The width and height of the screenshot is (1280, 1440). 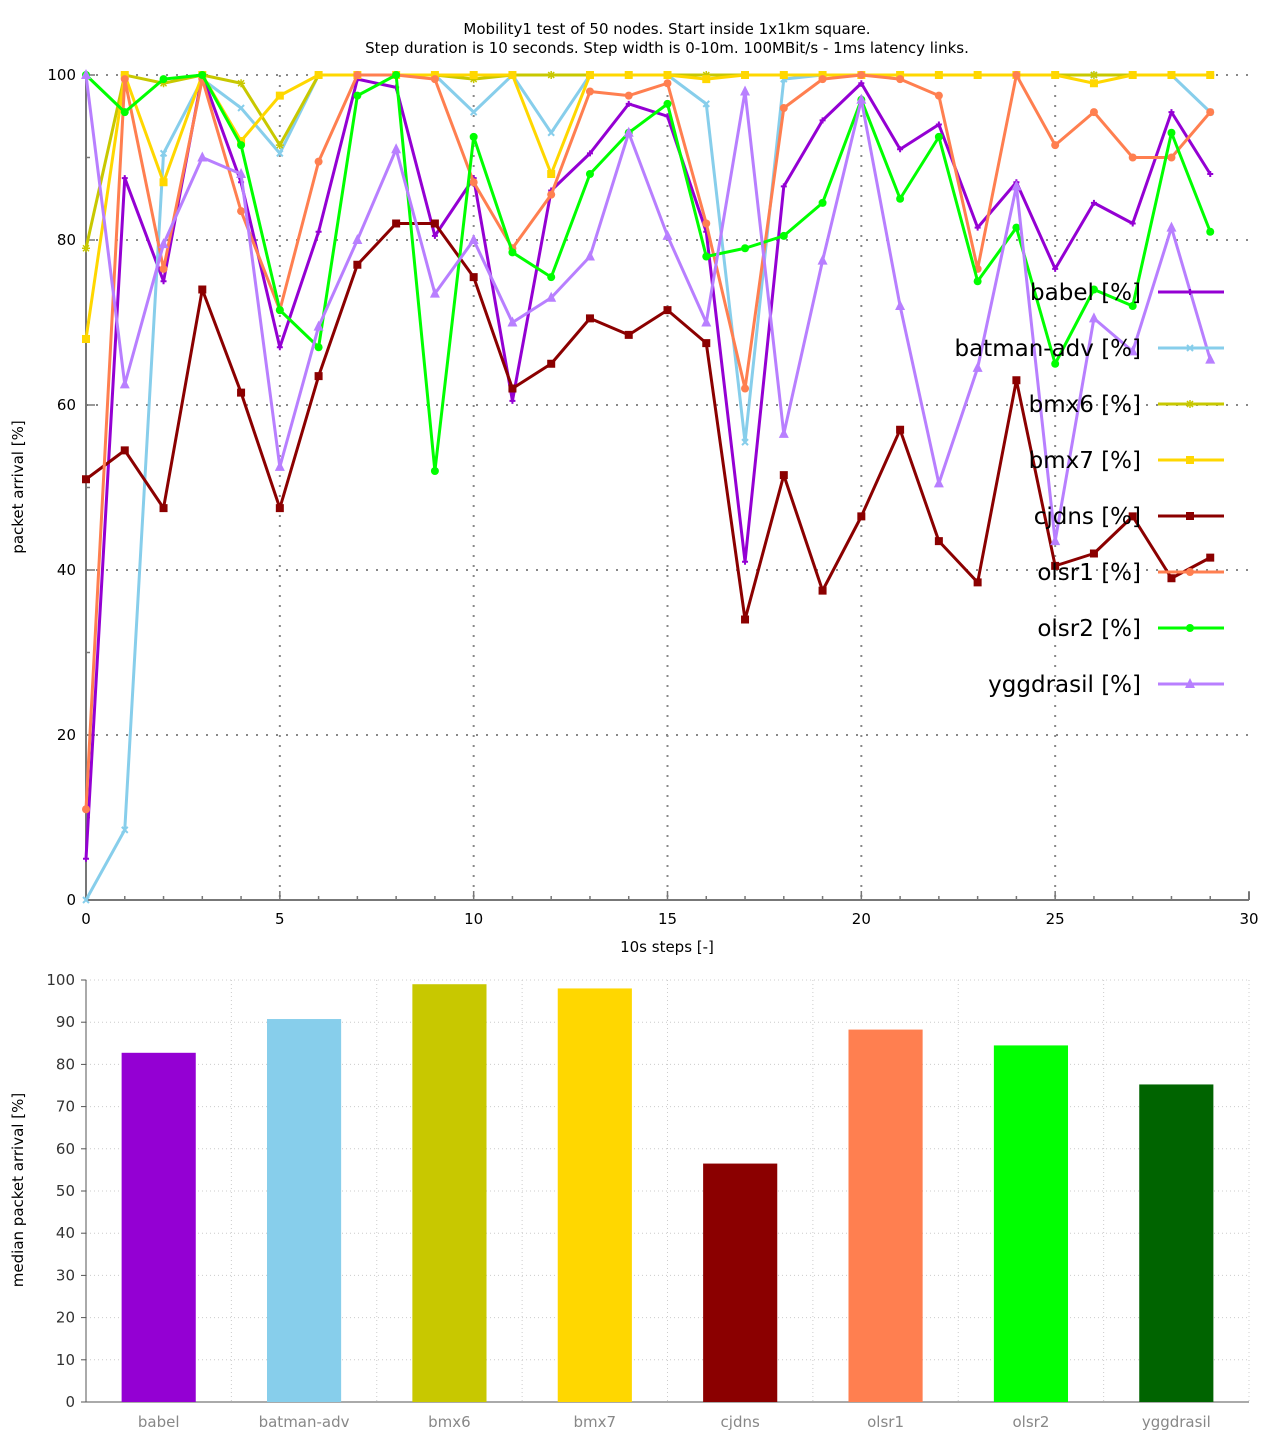 What do you see at coordinates (65, 1149) in the screenshot?
I see `bar-y-tick-label: 60` at bounding box center [65, 1149].